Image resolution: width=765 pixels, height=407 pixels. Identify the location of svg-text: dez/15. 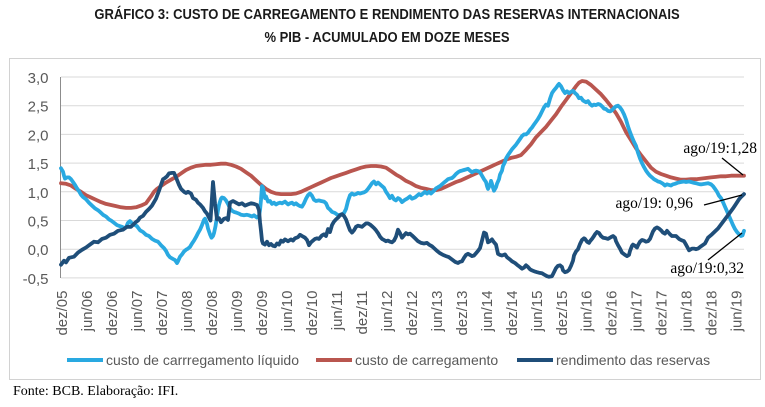
(562, 313).